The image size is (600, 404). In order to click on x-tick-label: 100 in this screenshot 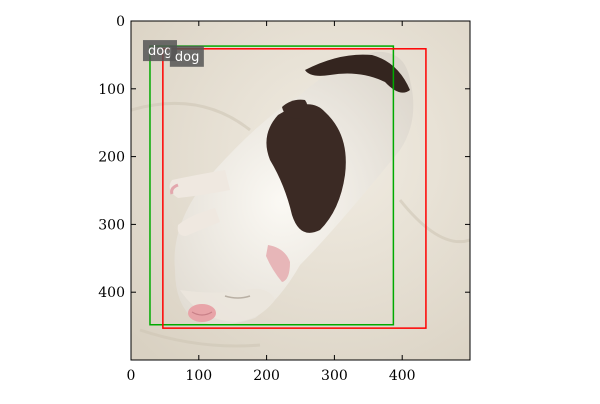, I will do `click(198, 376)`.